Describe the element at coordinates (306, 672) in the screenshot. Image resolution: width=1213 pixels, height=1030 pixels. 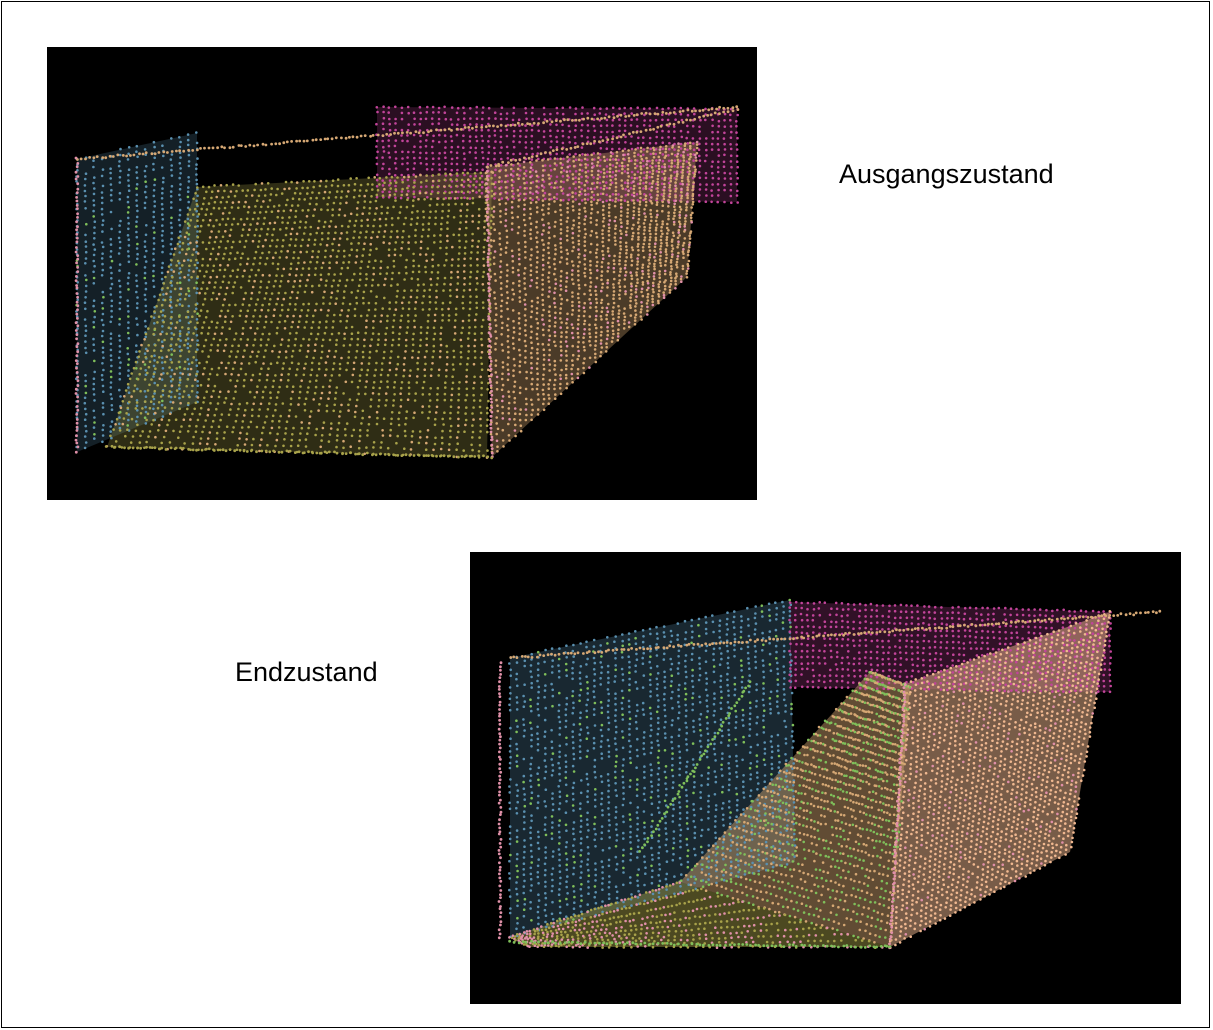
I see `final-state-label: Endzustand` at that location.